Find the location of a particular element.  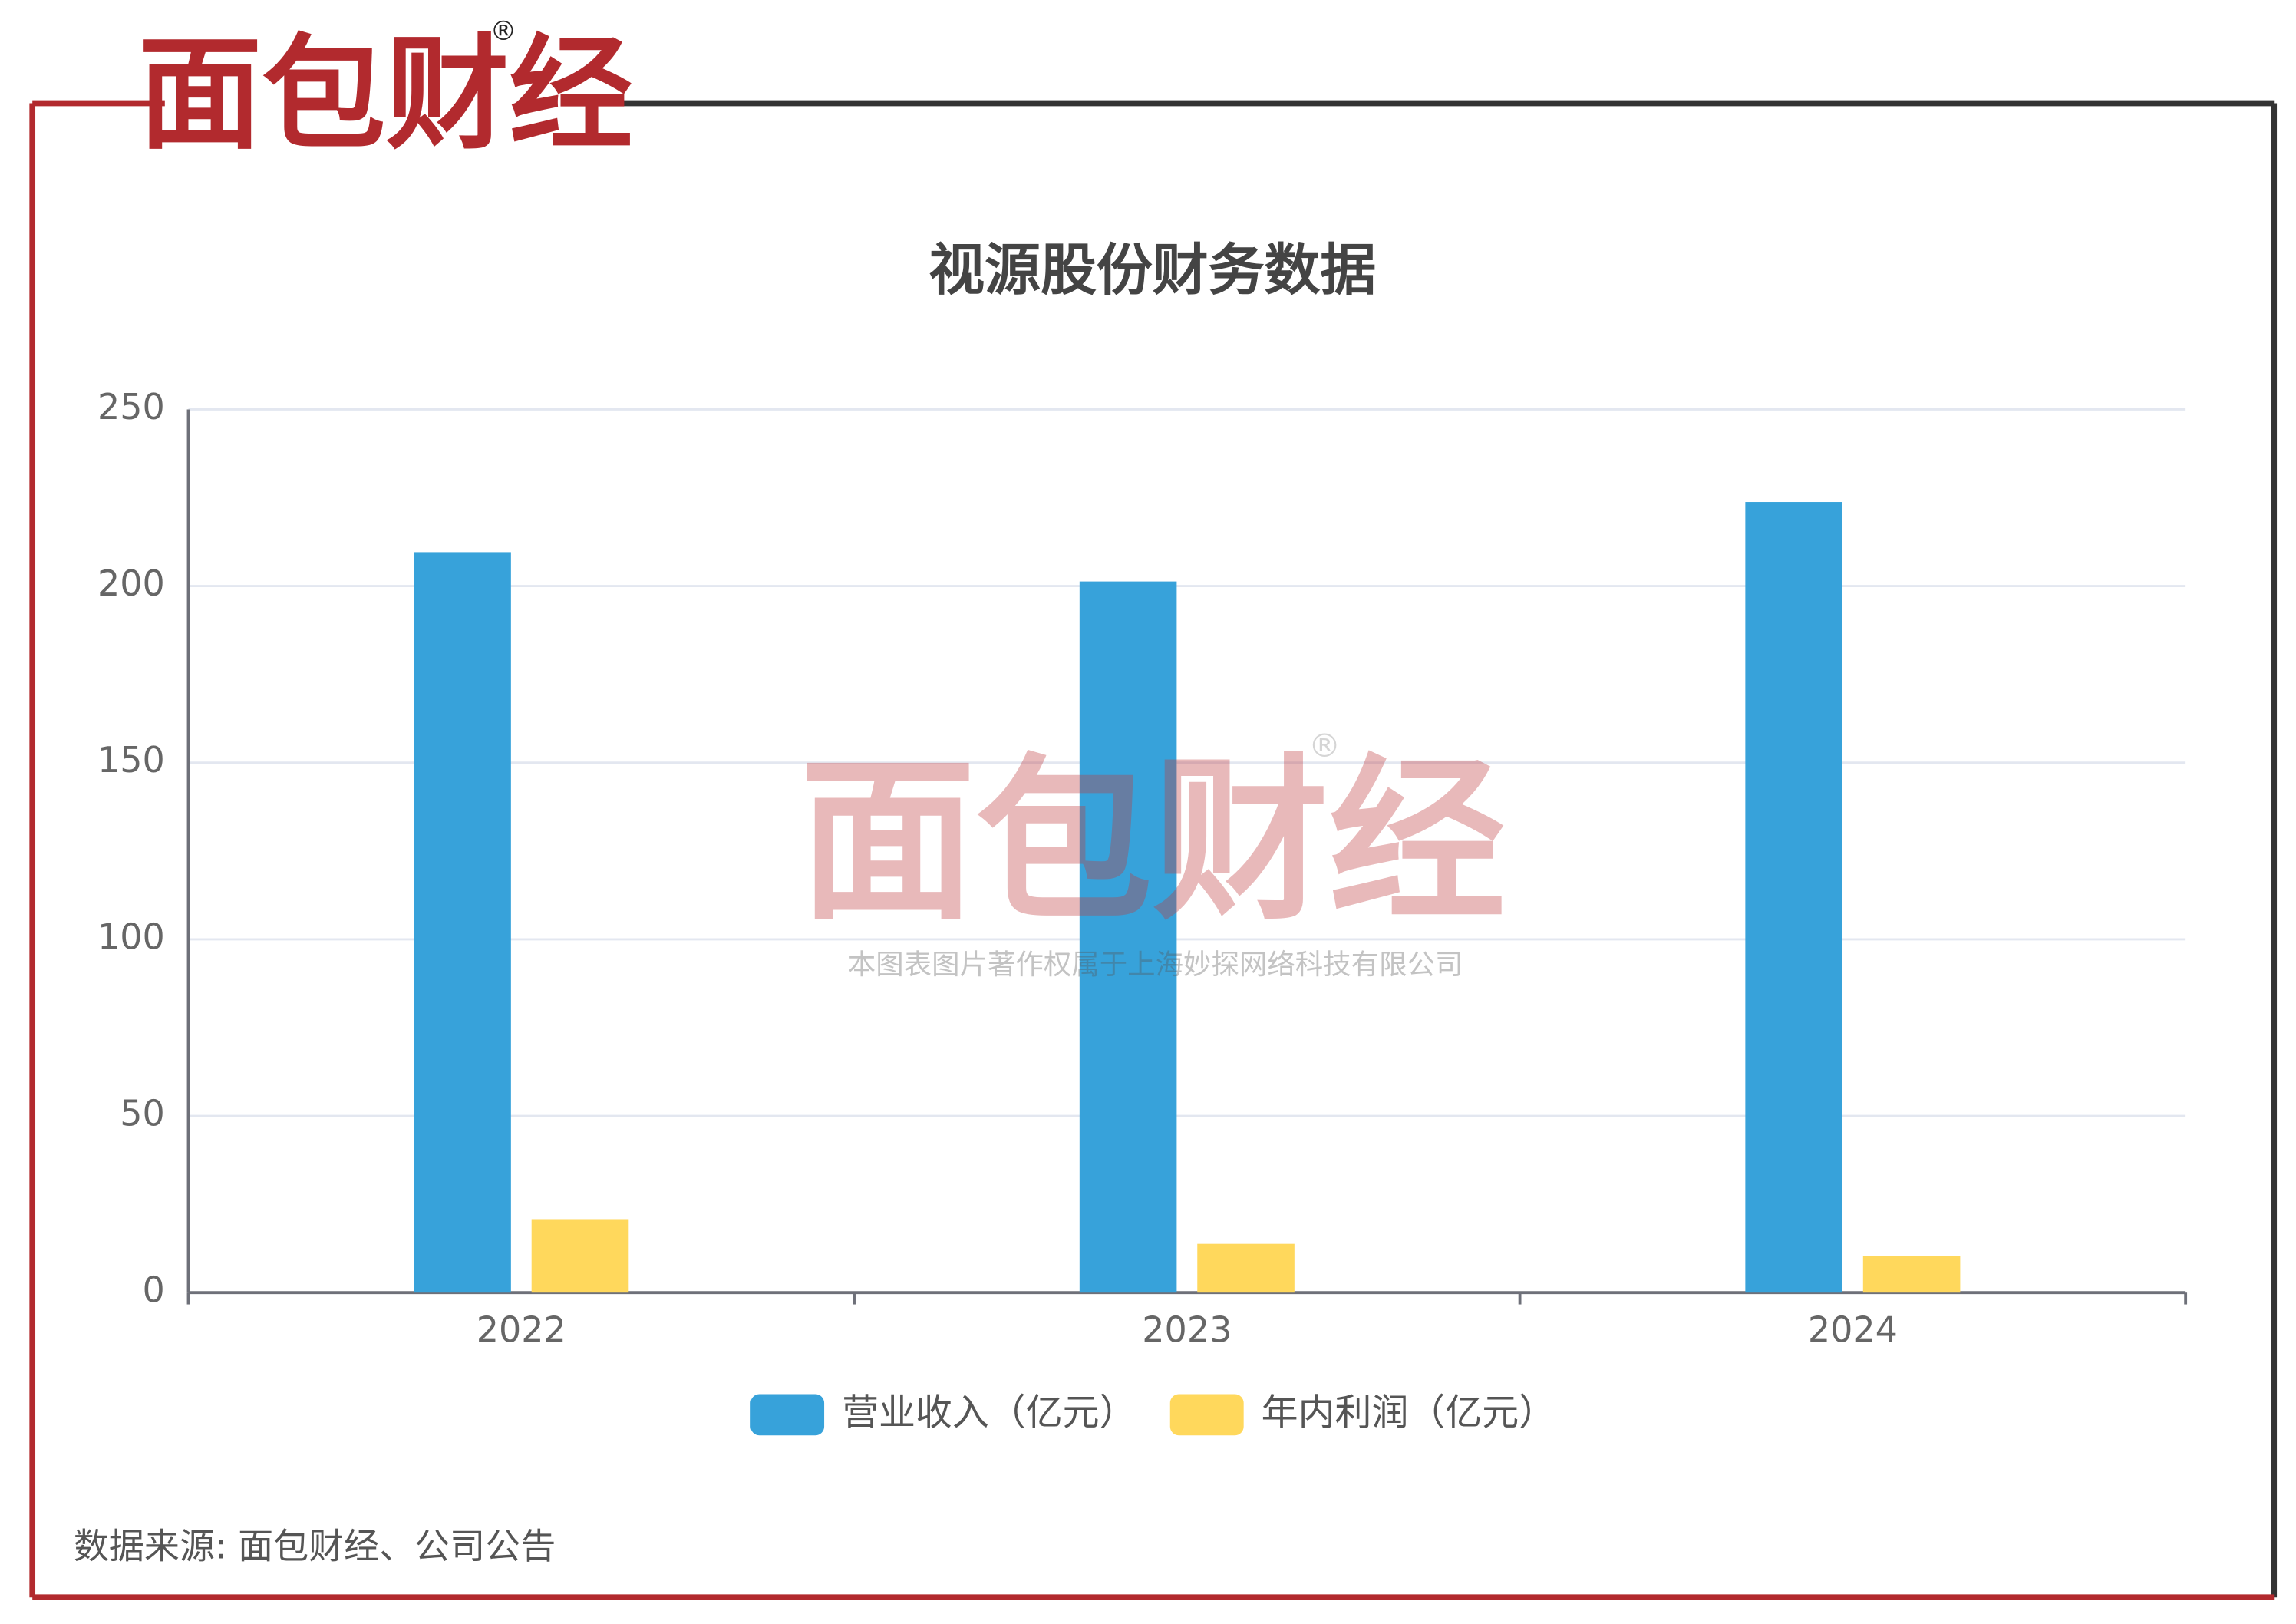

y-tick-label: 200 is located at coordinates (131, 583).